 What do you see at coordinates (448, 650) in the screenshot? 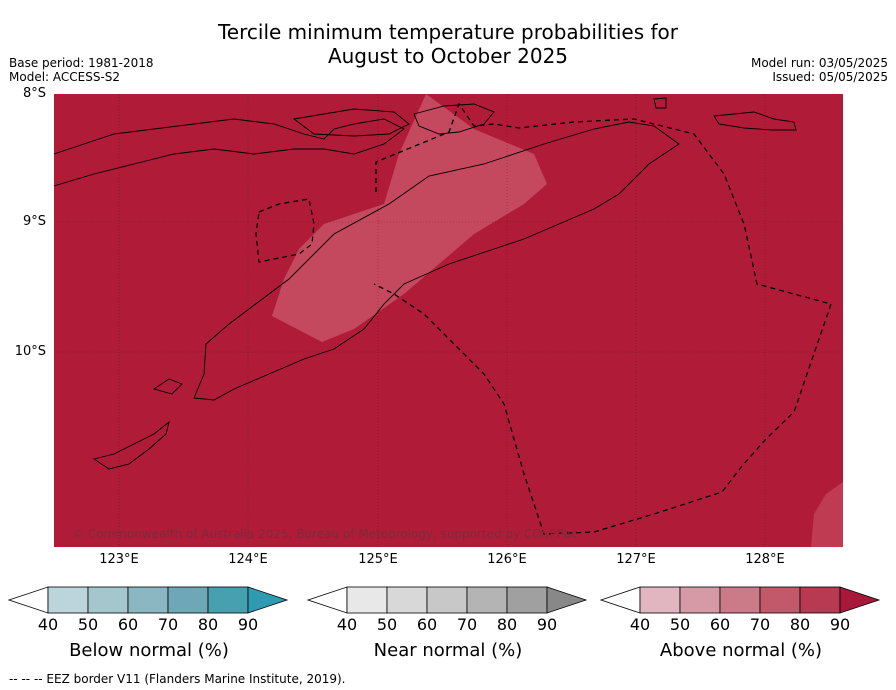
I see `near-normal-title: Near normal (%)` at bounding box center [448, 650].